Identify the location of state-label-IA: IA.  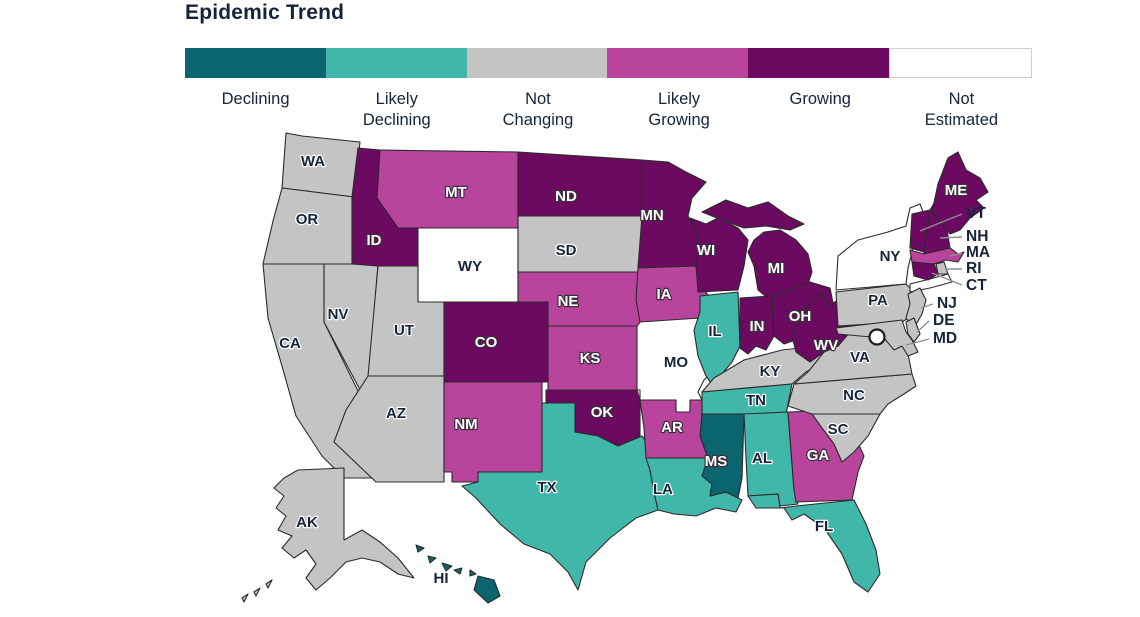
(664, 294).